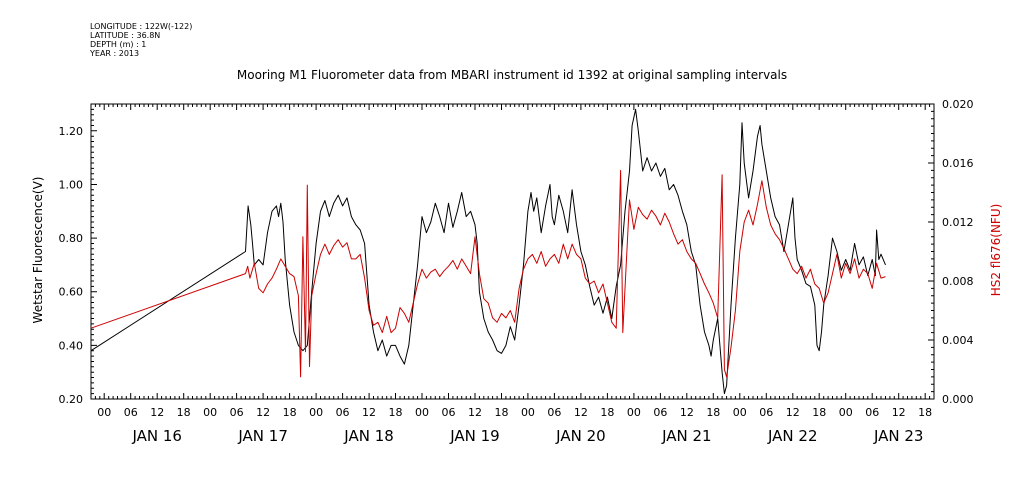 The height and width of the screenshot is (504, 1009). Describe the element at coordinates (71, 345) in the screenshot. I see `left-tick-label: 0.40` at that location.